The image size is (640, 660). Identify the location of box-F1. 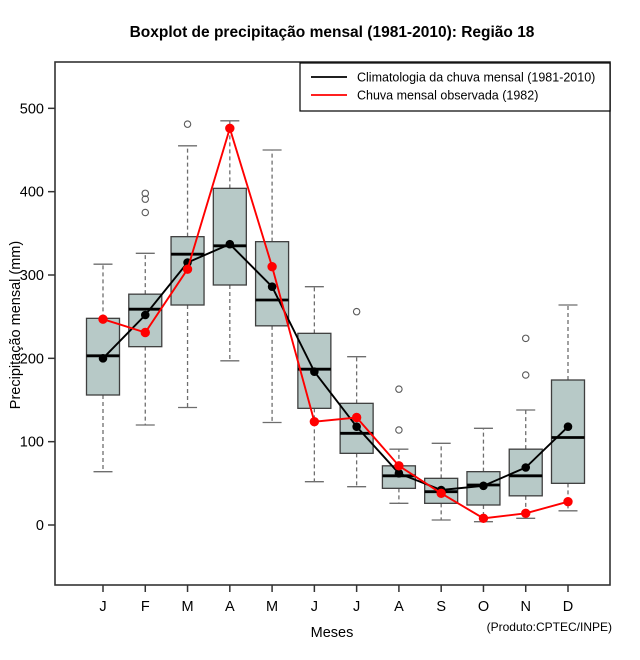
(145, 320).